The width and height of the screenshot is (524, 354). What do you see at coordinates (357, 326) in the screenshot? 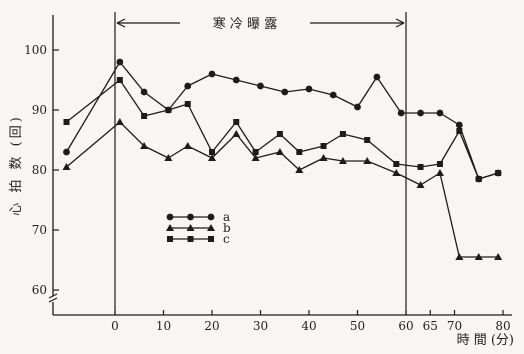
I see `x-tick-label: 50` at bounding box center [357, 326].